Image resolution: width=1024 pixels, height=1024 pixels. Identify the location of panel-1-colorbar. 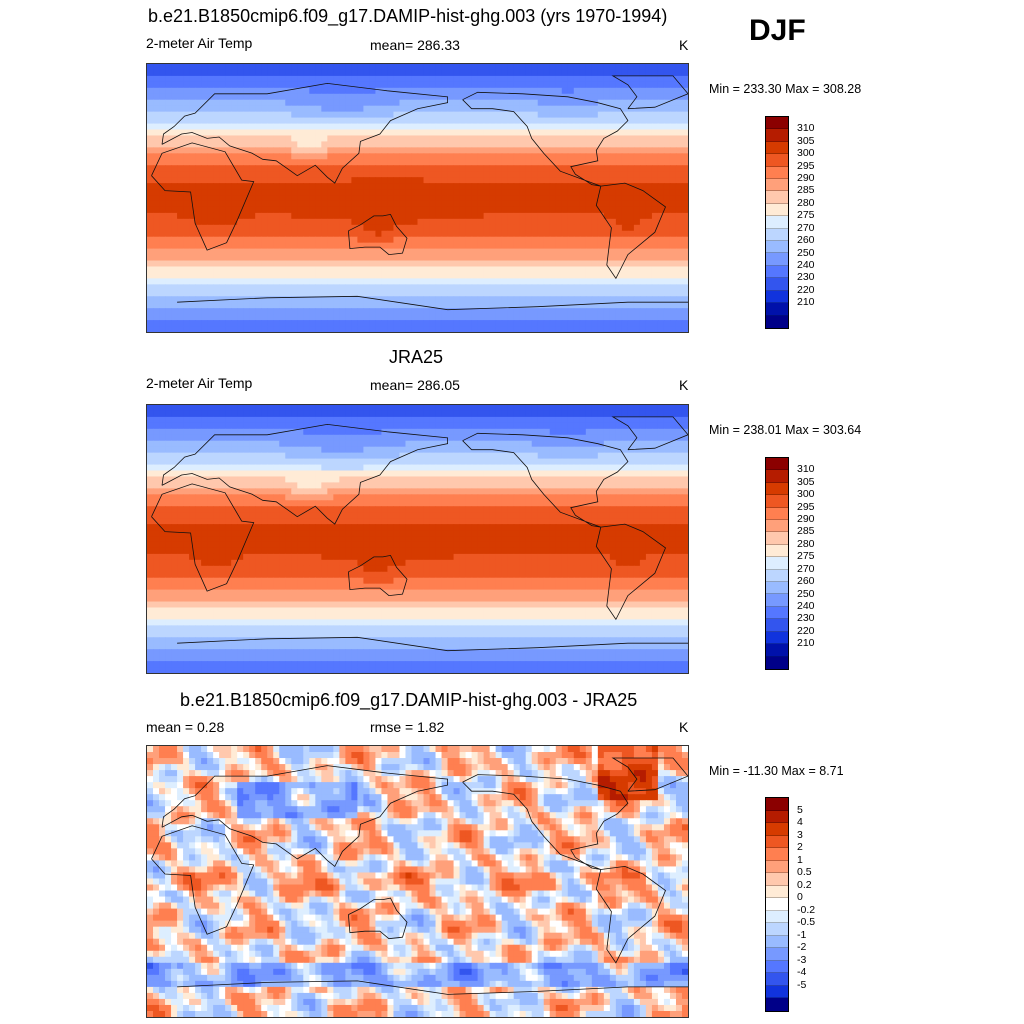
(777, 222).